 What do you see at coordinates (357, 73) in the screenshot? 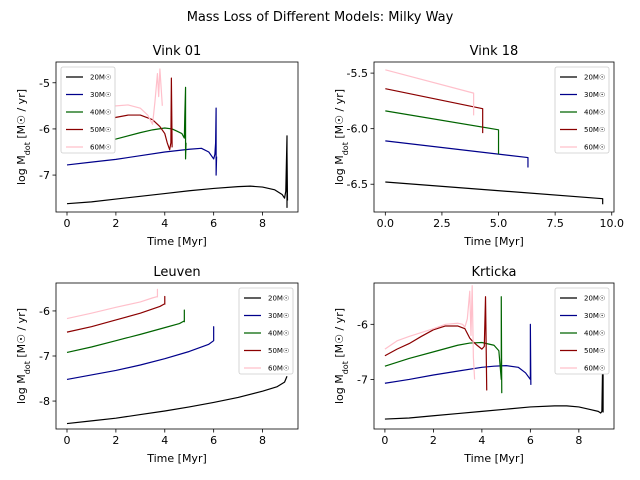
I see `ytick-label-1-2: -5.5` at bounding box center [357, 73].